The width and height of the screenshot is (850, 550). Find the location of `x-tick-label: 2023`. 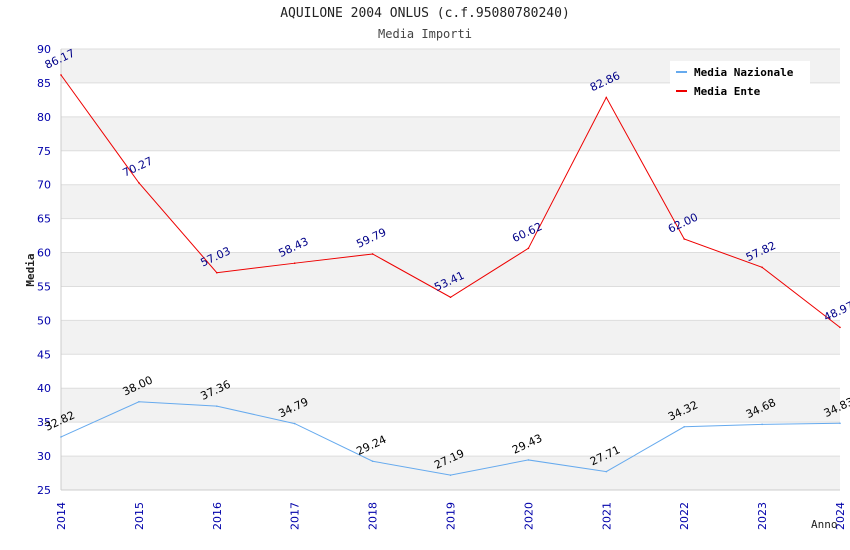

x-tick-label: 2023 is located at coordinates (762, 516).